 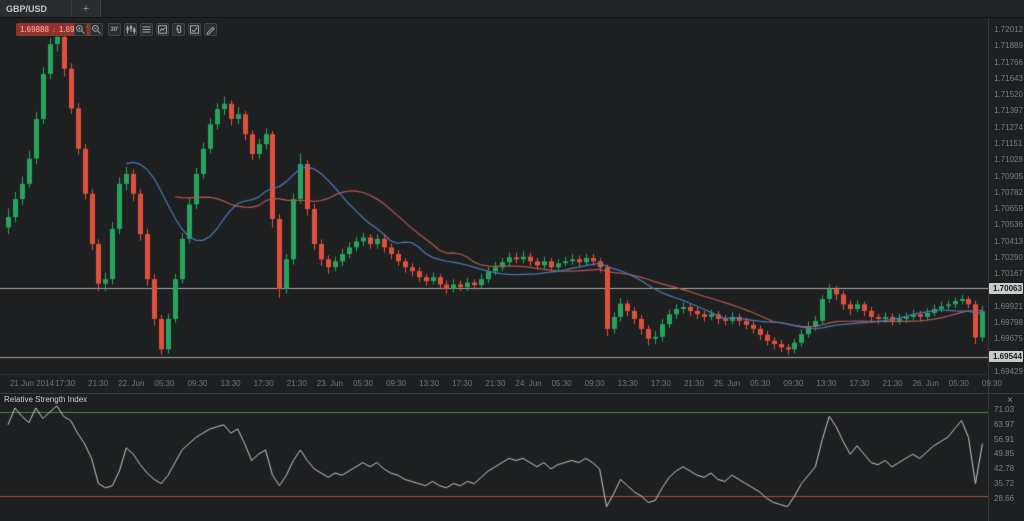 I want to click on price-tick: 1.70905, so click(x=1008, y=176).